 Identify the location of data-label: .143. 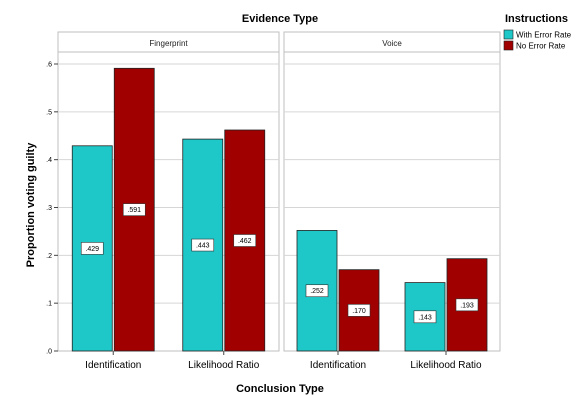
(425, 317).